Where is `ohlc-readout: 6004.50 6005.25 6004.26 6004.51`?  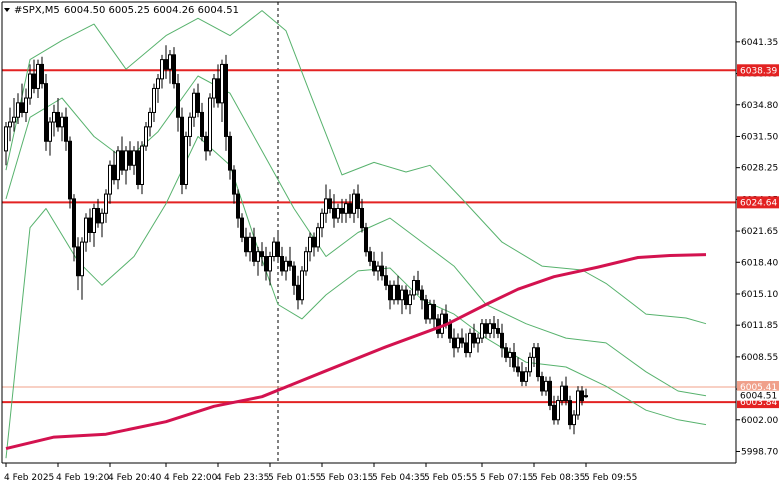
ohlc-readout: 6004.50 6005.25 6004.26 6004.51 is located at coordinates (151, 10).